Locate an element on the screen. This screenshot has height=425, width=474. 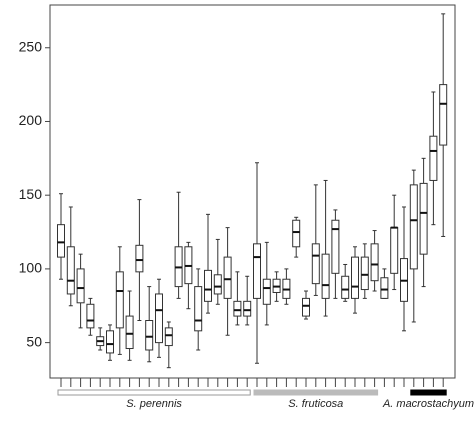
group-label: S. fruticosa is located at coordinates (315, 404).